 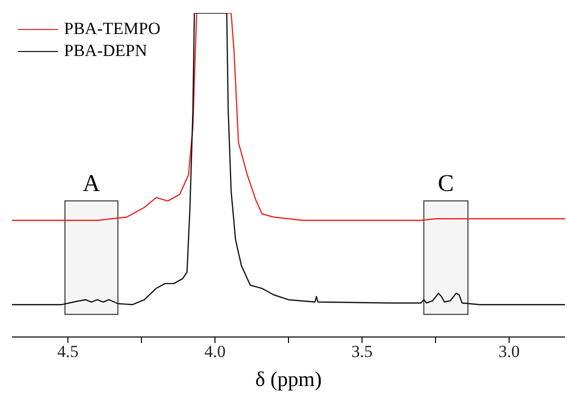 What do you see at coordinates (106, 51) in the screenshot?
I see `legend-label: PBA-DEPN` at bounding box center [106, 51].